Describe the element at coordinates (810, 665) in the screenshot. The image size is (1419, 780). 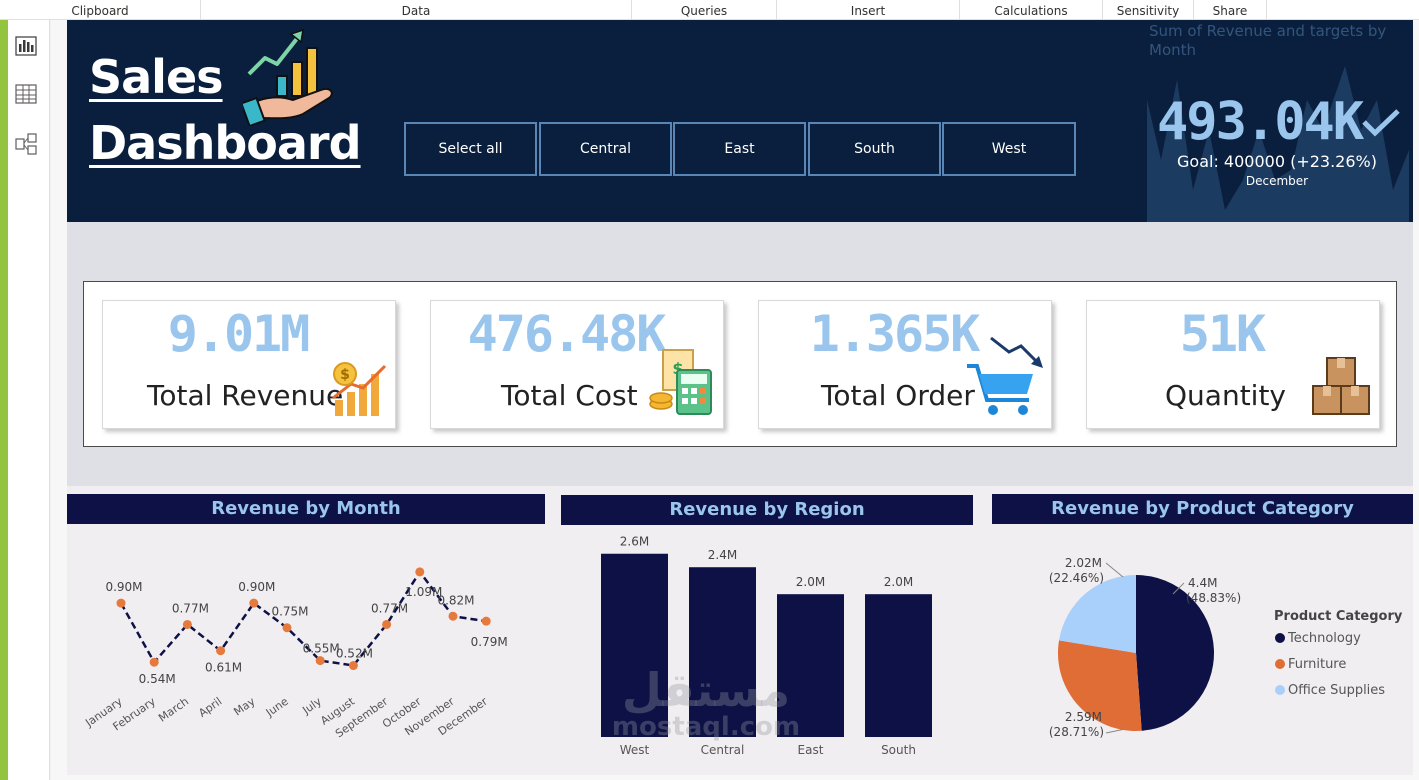
I see `region-bar-east` at that location.